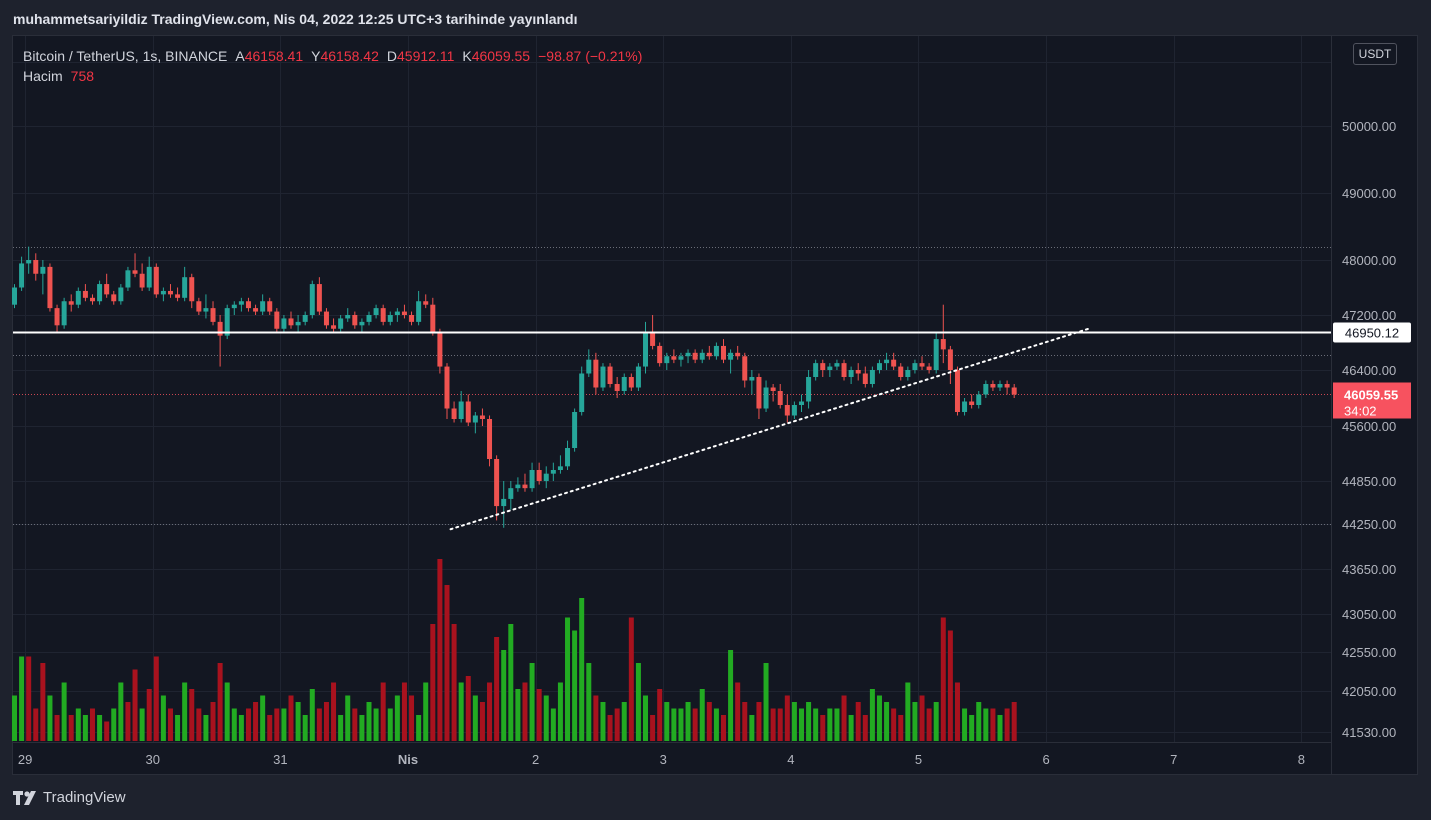  I want to click on symbol-title: Bitcoin / TetherUS, 1s, BINANCE, so click(125, 56).